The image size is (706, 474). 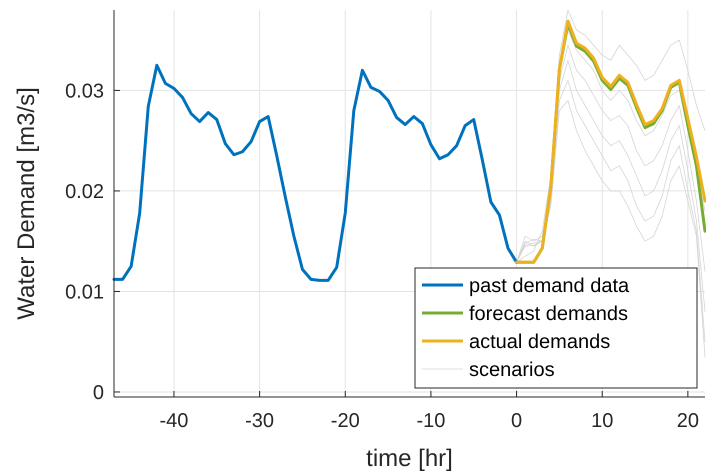 I want to click on y-tick-label: 0, so click(x=98, y=393).